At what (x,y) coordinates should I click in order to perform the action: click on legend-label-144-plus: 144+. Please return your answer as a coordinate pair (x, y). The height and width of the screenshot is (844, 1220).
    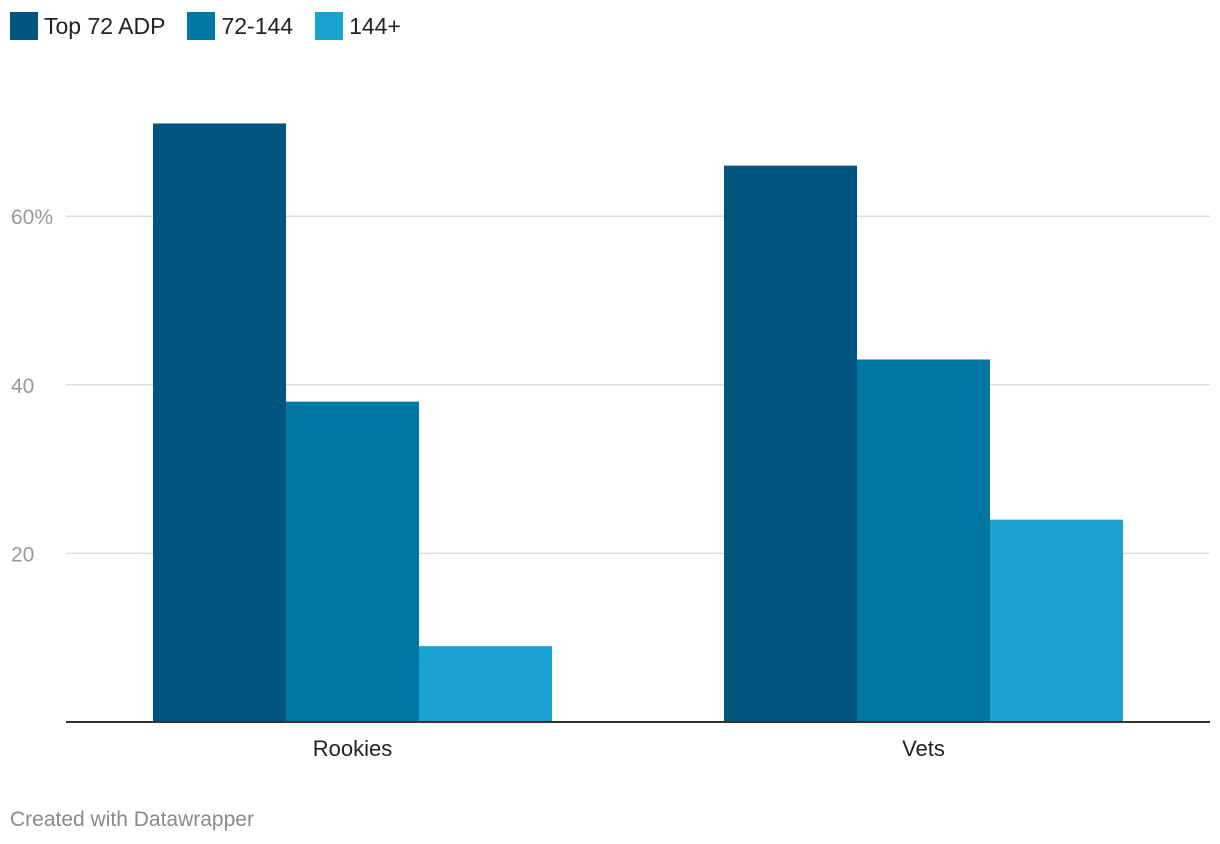
    Looking at the image, I should click on (375, 25).